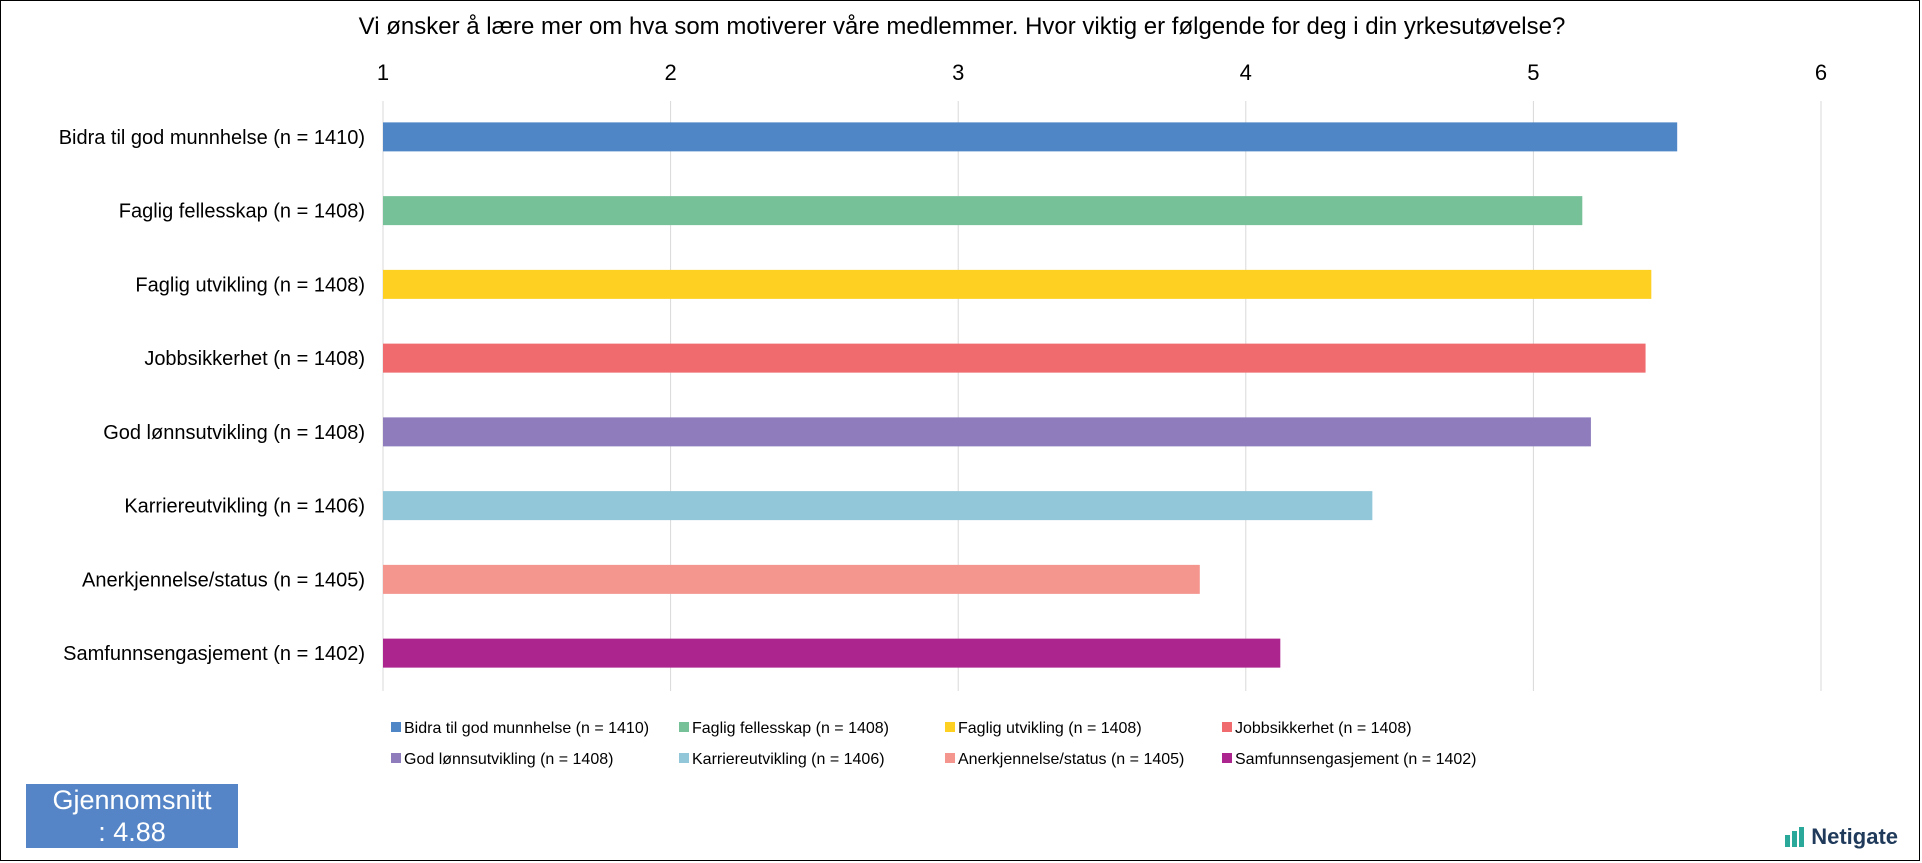  What do you see at coordinates (1323, 728) in the screenshot?
I see `legend-label-3: Jobbsikkerhet (n = 1408)` at bounding box center [1323, 728].